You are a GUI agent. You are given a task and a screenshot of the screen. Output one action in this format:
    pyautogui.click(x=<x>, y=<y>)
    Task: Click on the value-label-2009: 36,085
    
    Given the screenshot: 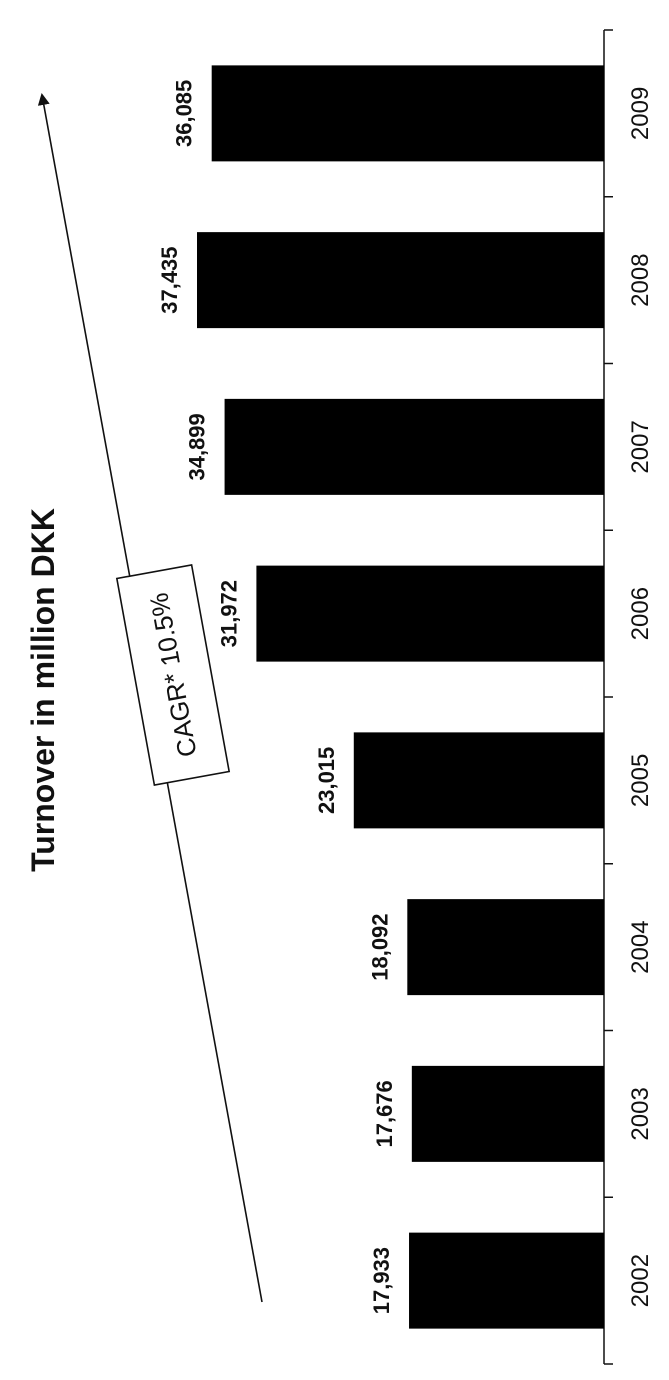 What is the action you would take?
    pyautogui.click(x=184, y=113)
    